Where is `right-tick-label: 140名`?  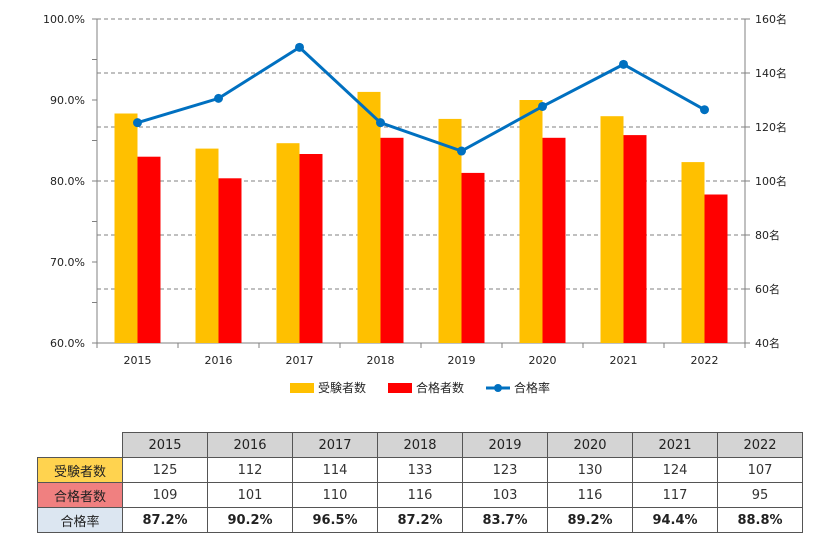 right-tick-label: 140名 is located at coordinates (771, 73).